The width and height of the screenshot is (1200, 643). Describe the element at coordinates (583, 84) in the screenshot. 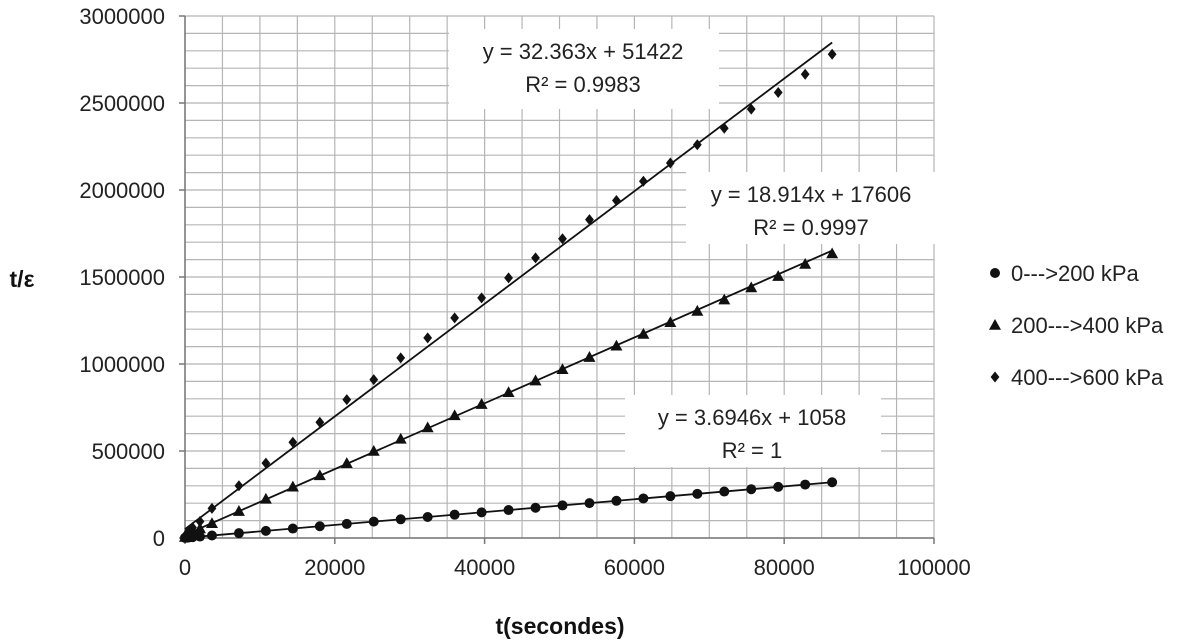

I see `r-squared-label: R² = 0.9983` at that location.